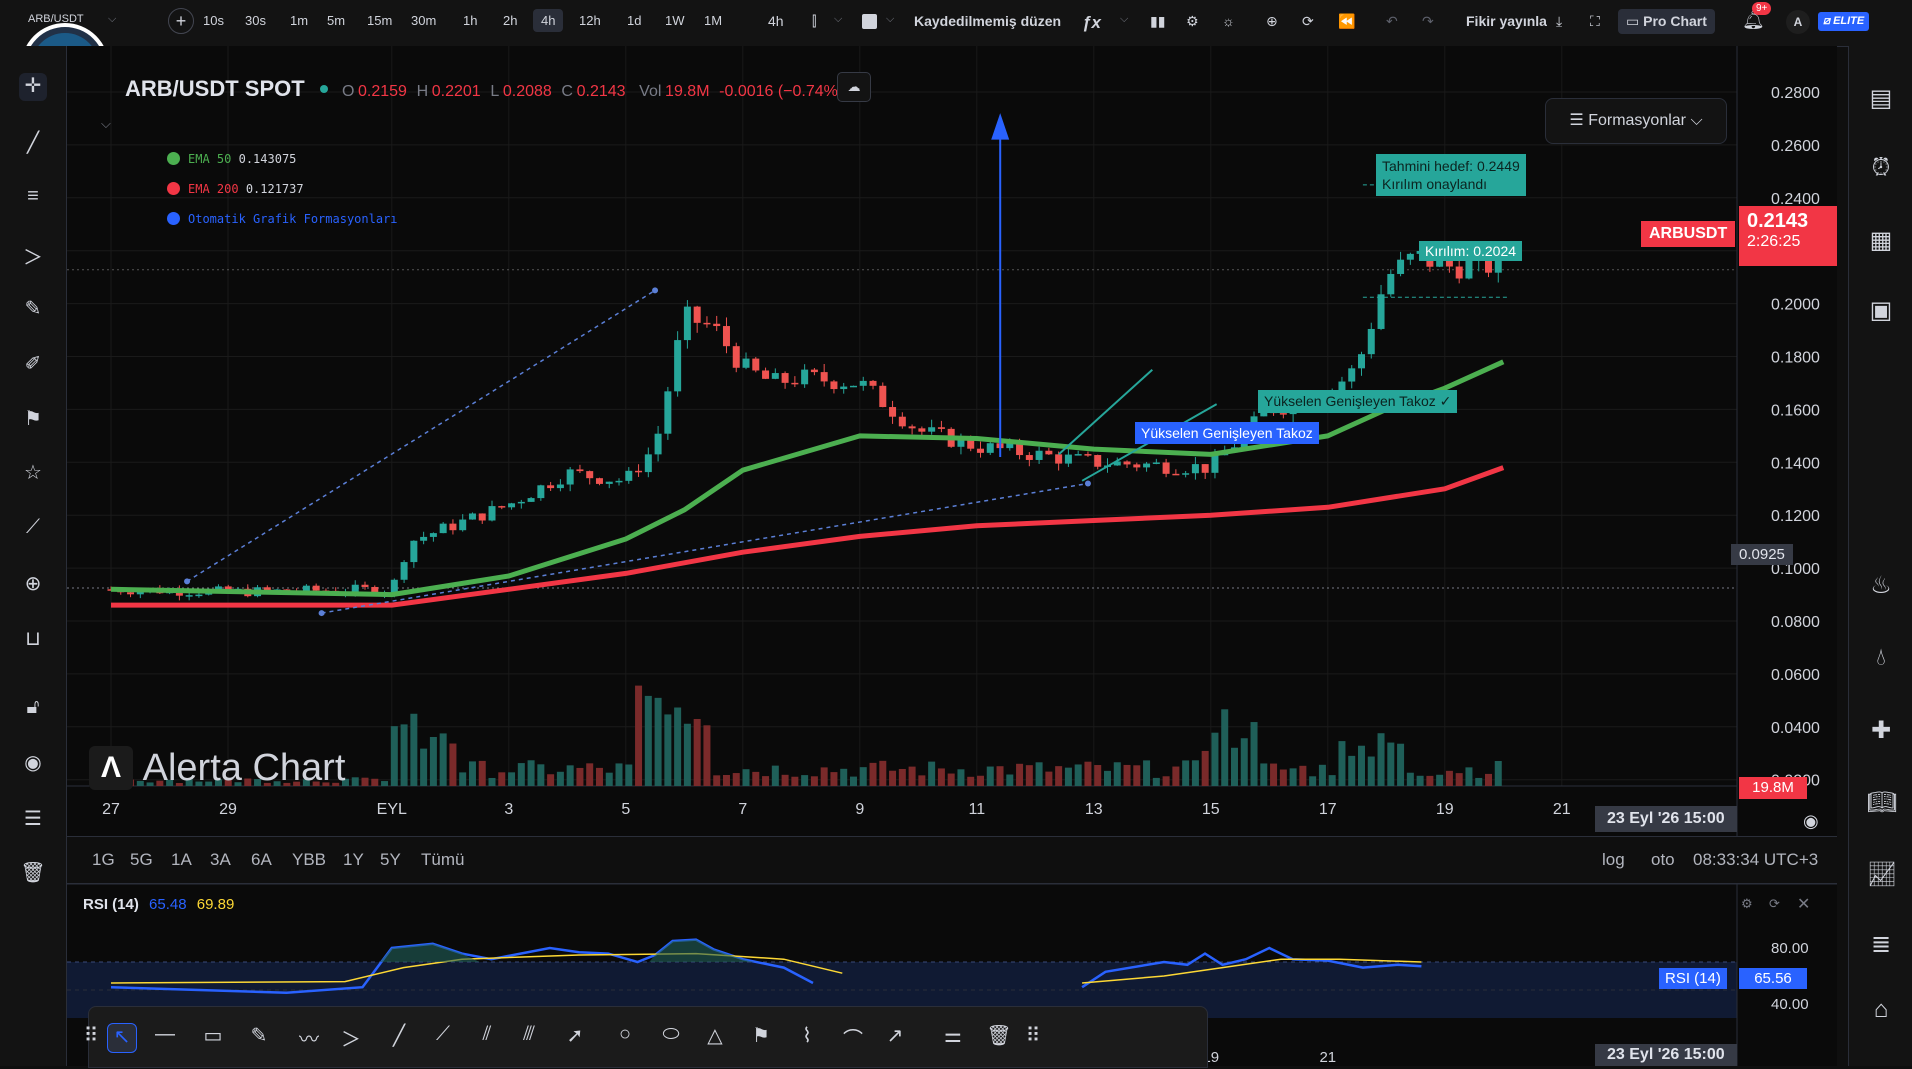 This screenshot has height=1069, width=1912. What do you see at coordinates (259, 1036) in the screenshot?
I see `pencil-icon: ✎` at bounding box center [259, 1036].